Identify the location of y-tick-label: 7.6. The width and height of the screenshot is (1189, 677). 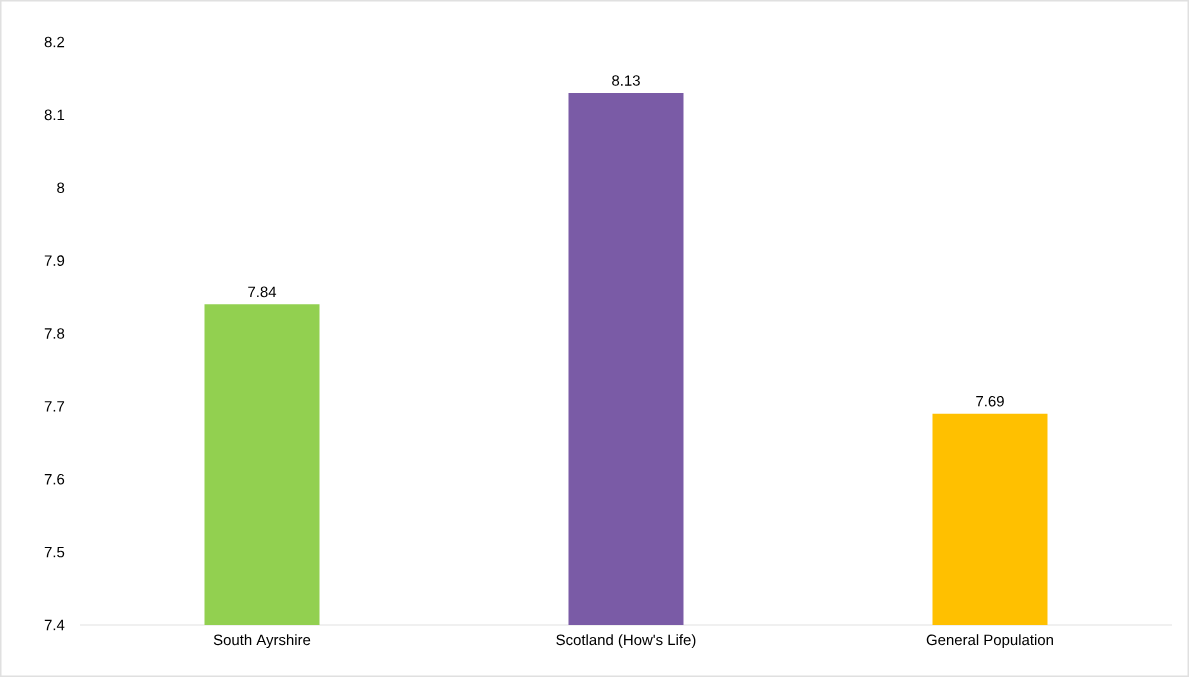
(54, 479).